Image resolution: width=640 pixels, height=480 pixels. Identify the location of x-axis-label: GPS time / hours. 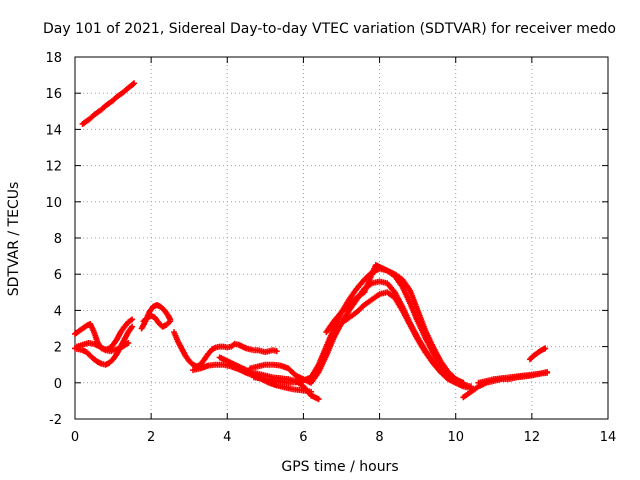
(339, 467).